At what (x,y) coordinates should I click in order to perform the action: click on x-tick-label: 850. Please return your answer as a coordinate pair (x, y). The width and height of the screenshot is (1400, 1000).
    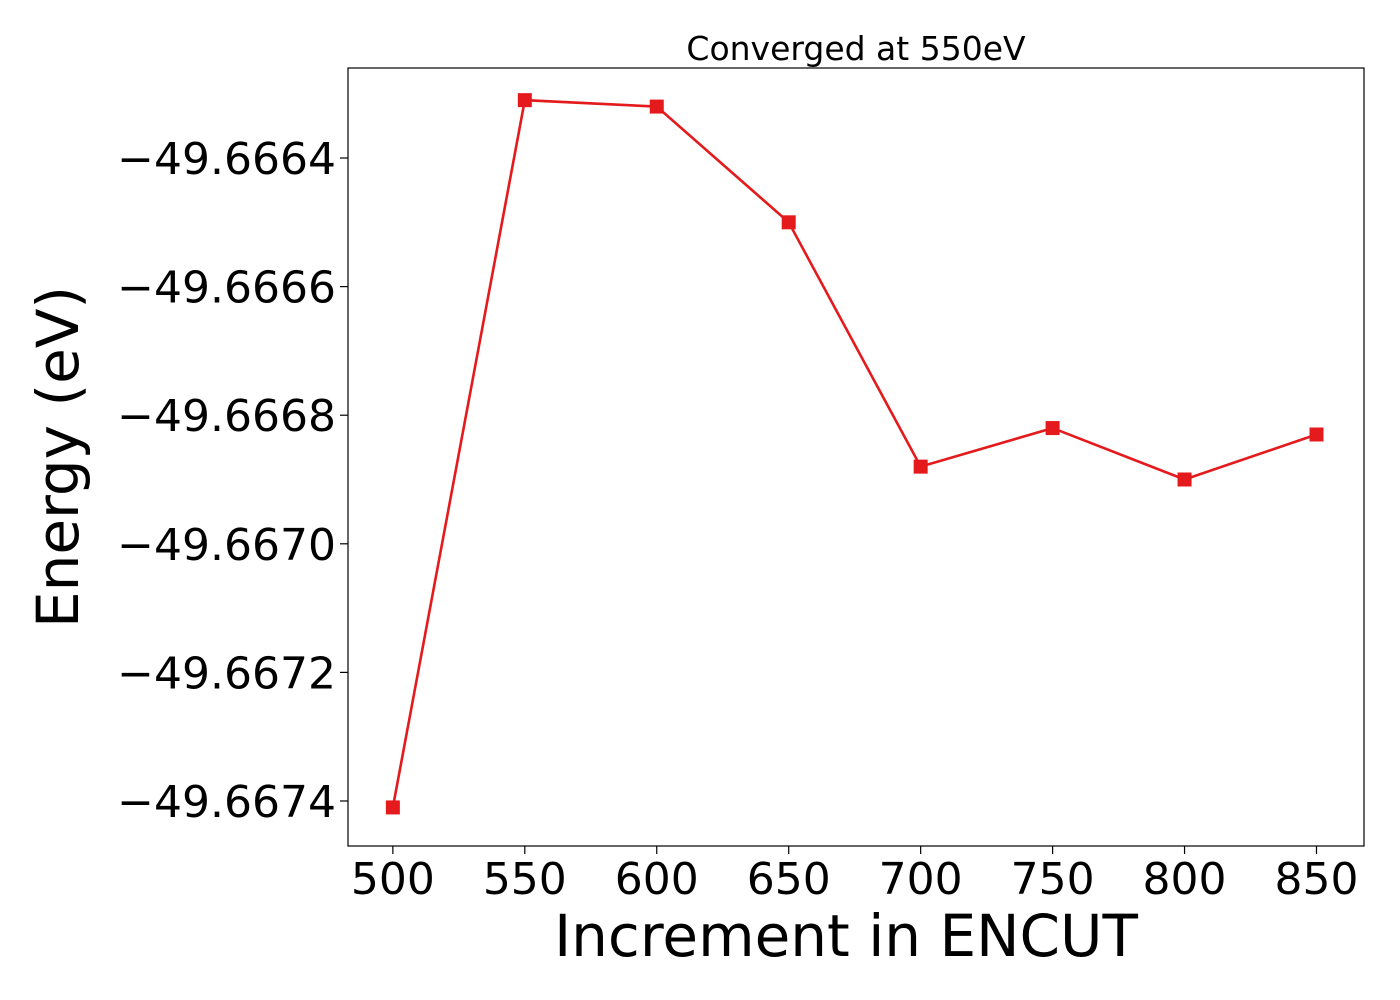
    Looking at the image, I should click on (1317, 879).